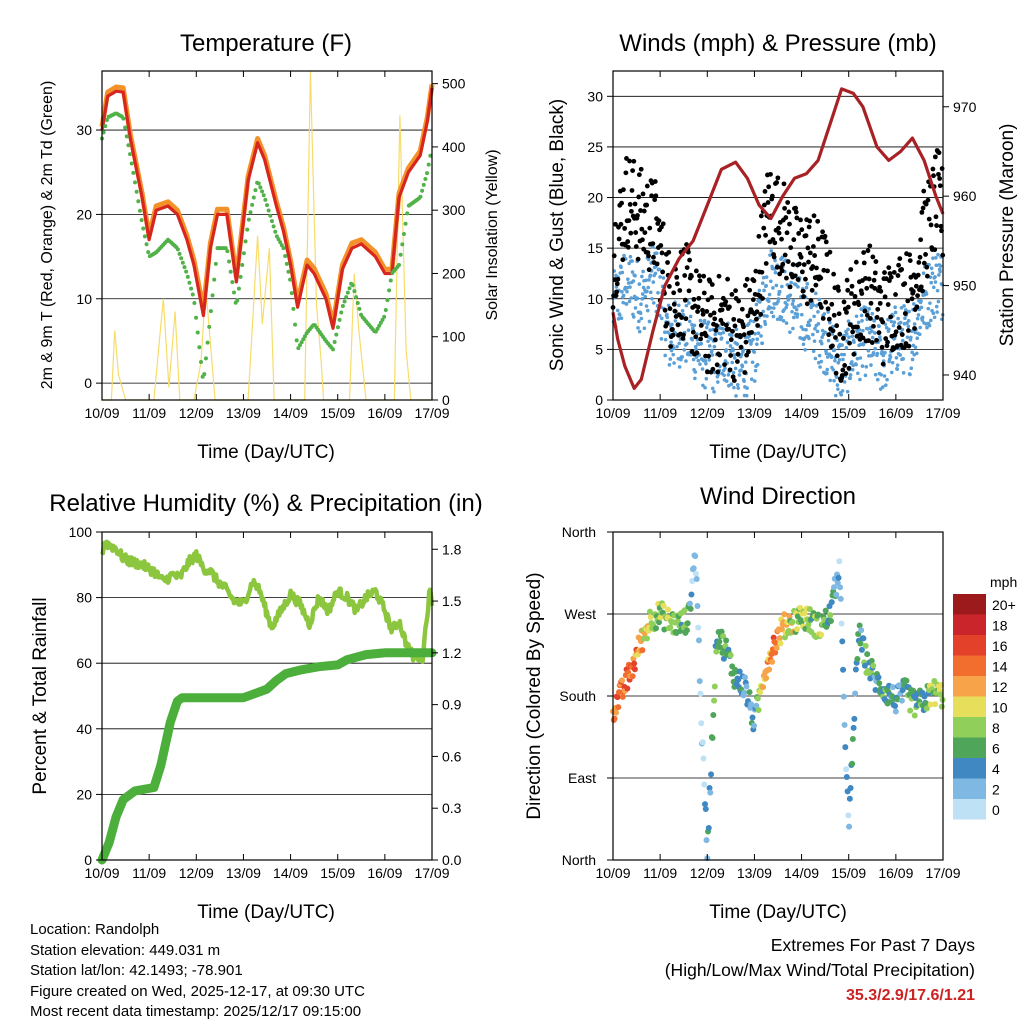 This screenshot has width=1024, height=1024. Describe the element at coordinates (290, 413) in the screenshot. I see `temperature-xtick-label: 14/09` at that location.